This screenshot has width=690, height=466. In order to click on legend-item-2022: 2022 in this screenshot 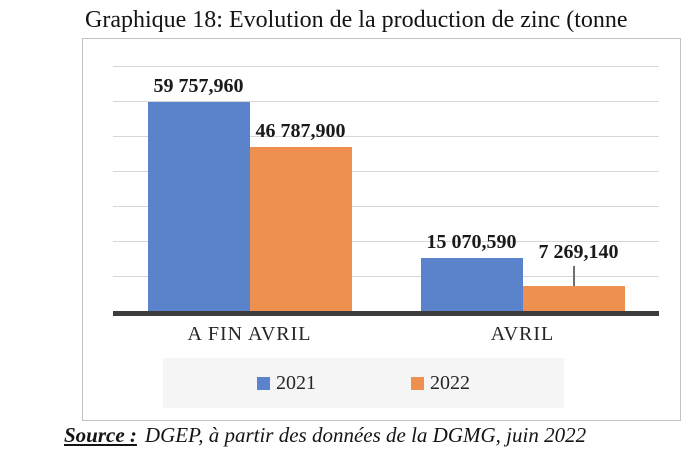, I will do `click(440, 383)`.